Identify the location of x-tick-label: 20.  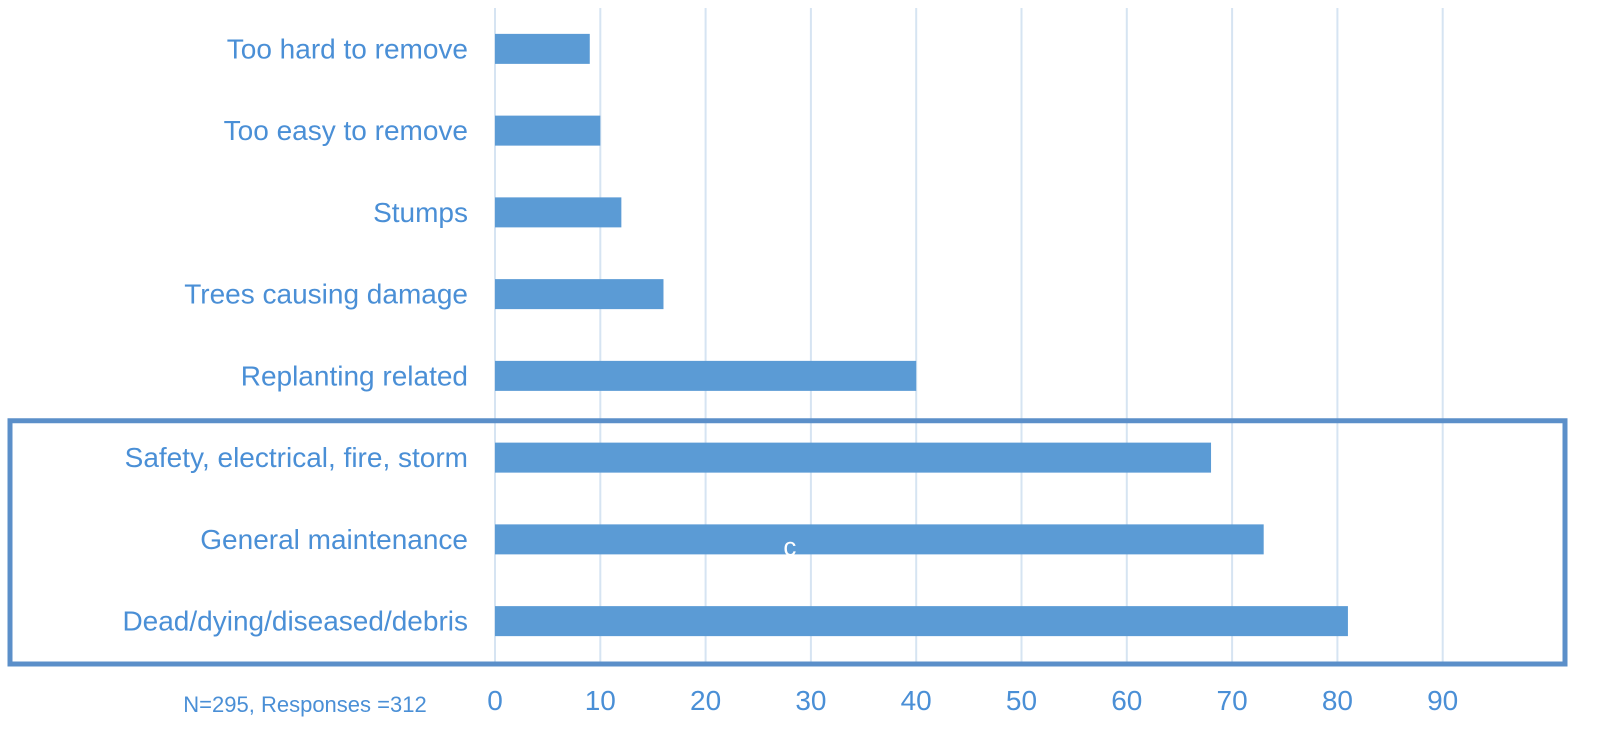
(705, 700).